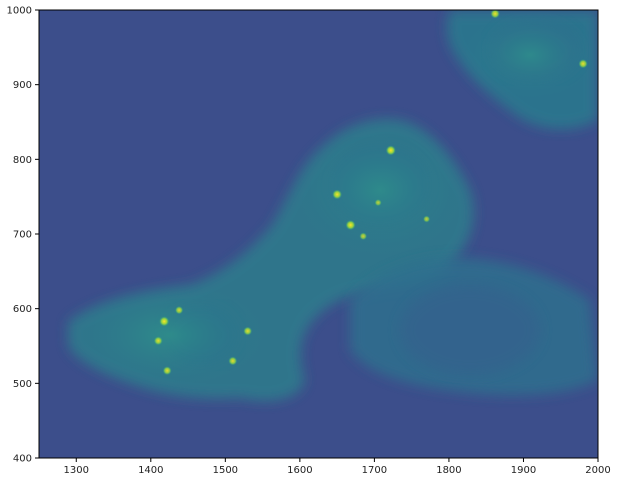  Describe the element at coordinates (299, 470) in the screenshot. I see `x-tick-label: 1600` at that location.